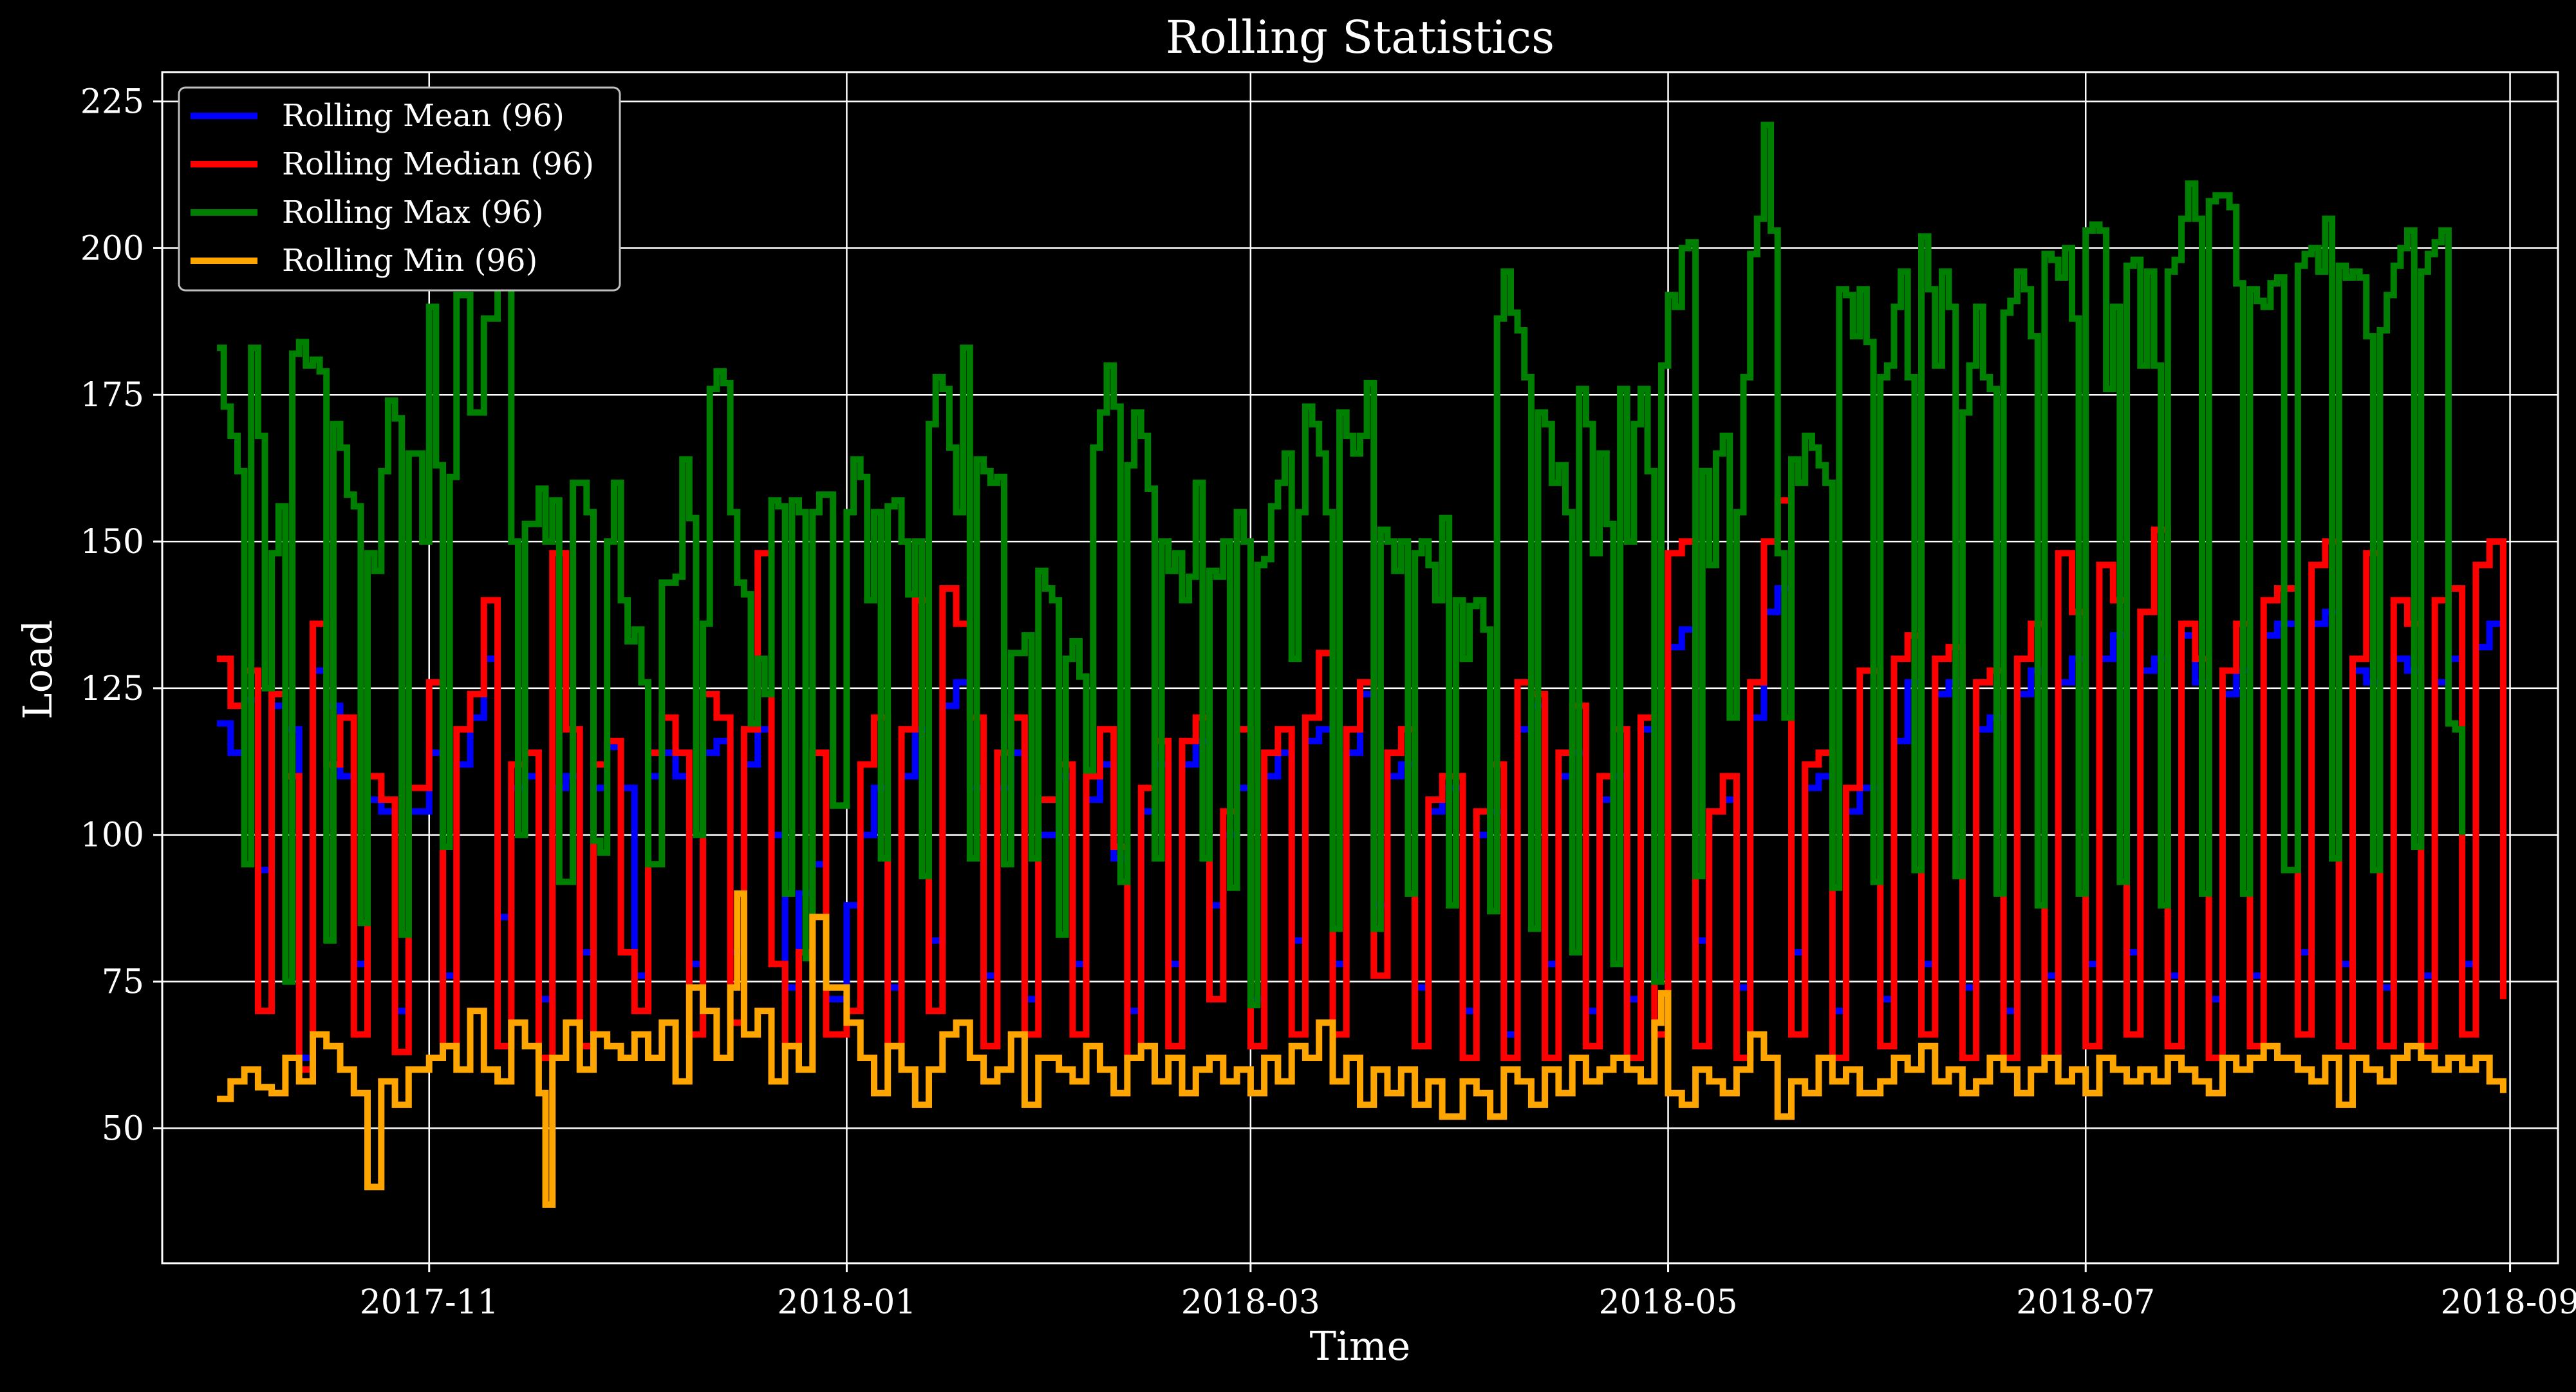 This screenshot has width=2576, height=1392. Describe the element at coordinates (123, 1128) in the screenshot. I see `y-tick-label: 50` at that location.